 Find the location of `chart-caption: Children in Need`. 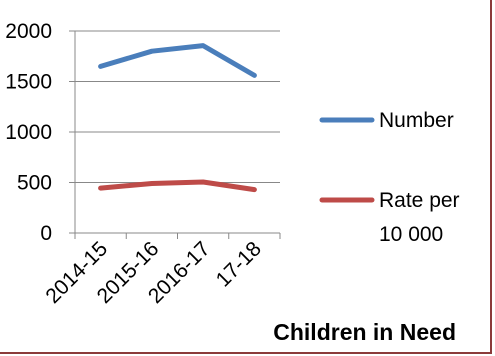

chart-caption: Children in Need is located at coordinates (364, 332).